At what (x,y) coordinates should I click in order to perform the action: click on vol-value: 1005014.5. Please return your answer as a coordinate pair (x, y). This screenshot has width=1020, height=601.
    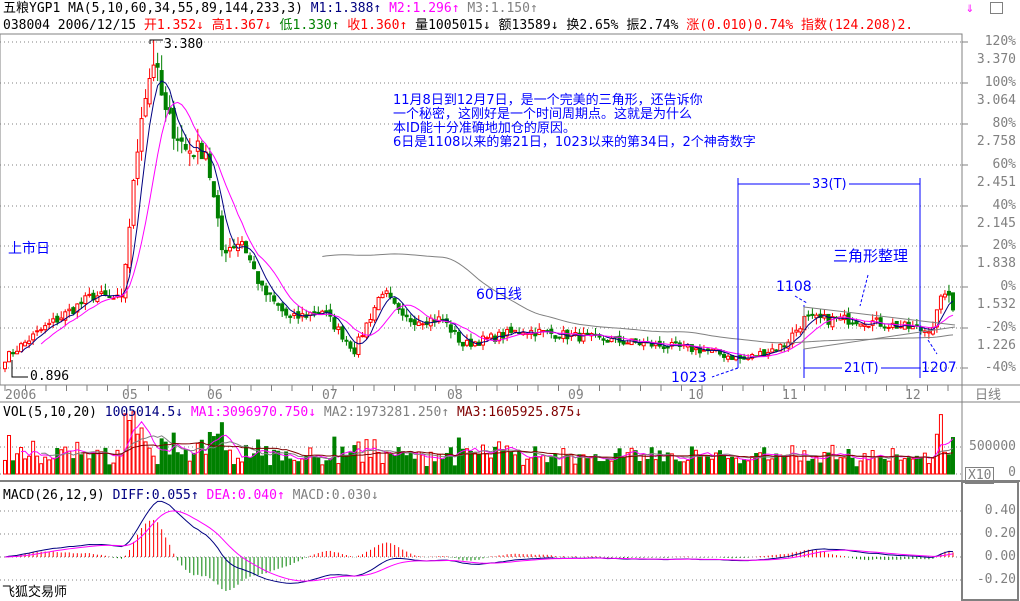
    Looking at the image, I should click on (140, 412).